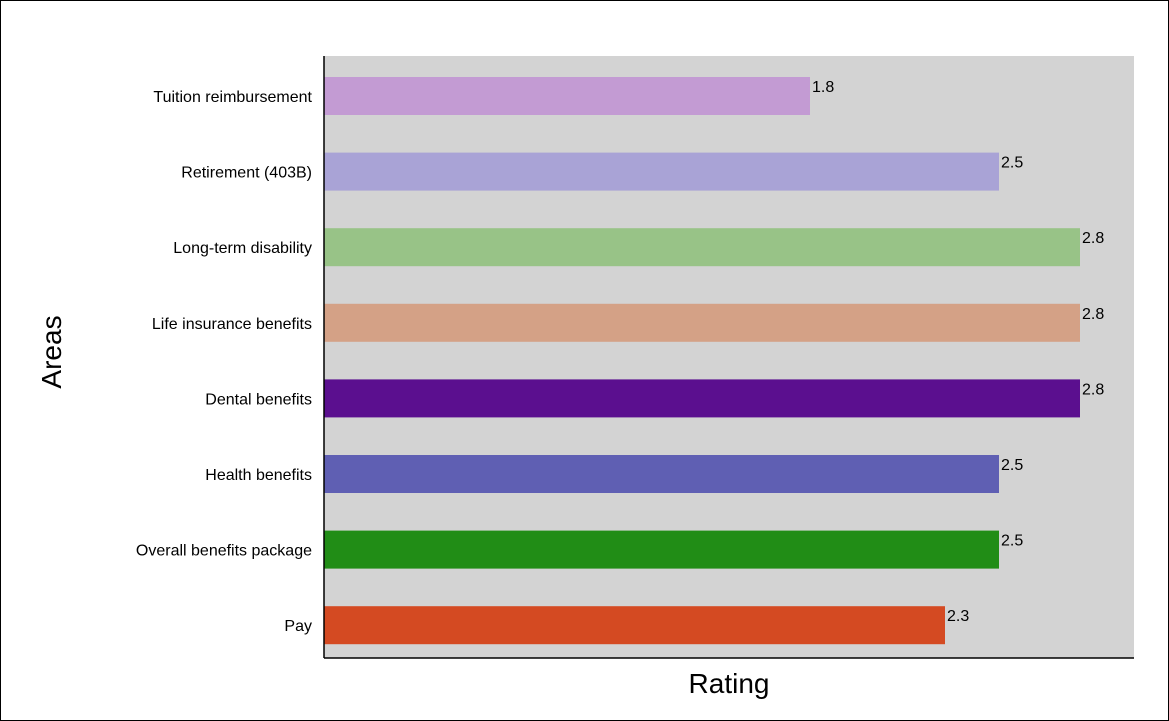 The width and height of the screenshot is (1169, 721). I want to click on category-label: Life insurance benefits, so click(232, 324).